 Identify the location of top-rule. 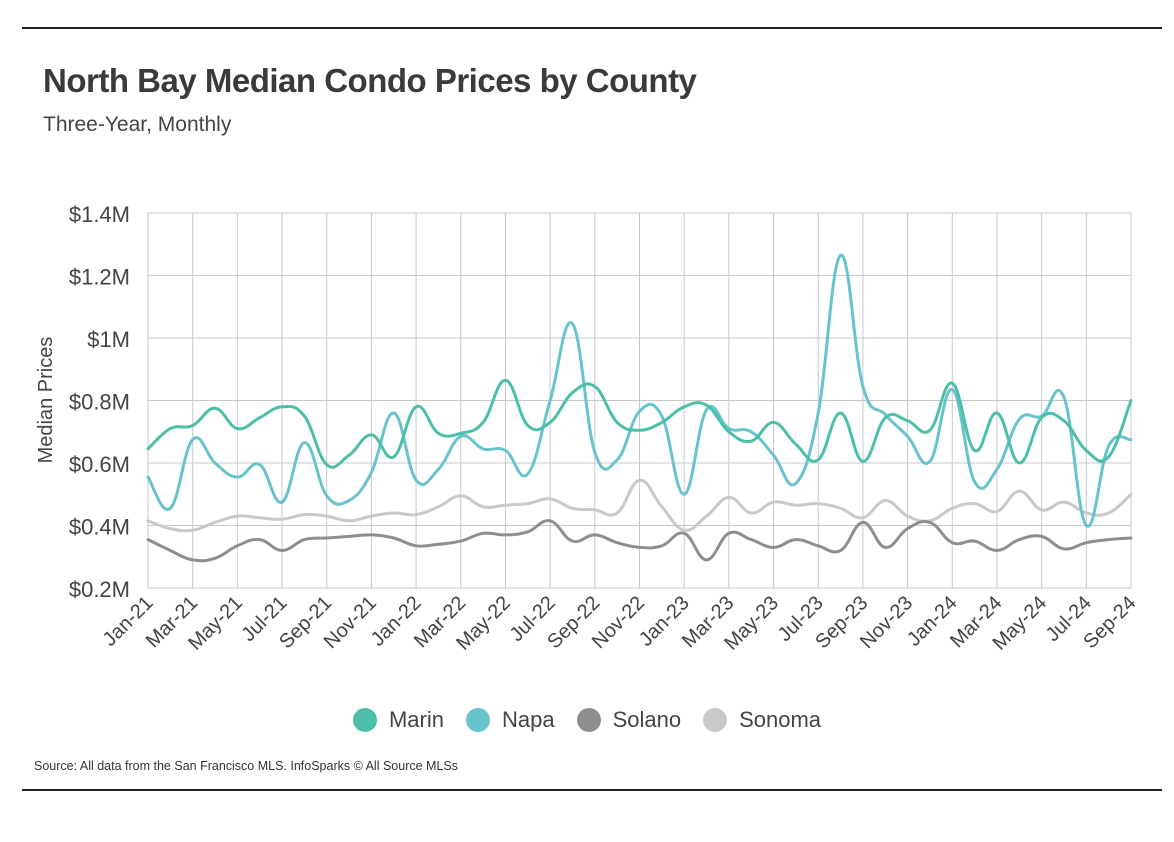
(592, 28).